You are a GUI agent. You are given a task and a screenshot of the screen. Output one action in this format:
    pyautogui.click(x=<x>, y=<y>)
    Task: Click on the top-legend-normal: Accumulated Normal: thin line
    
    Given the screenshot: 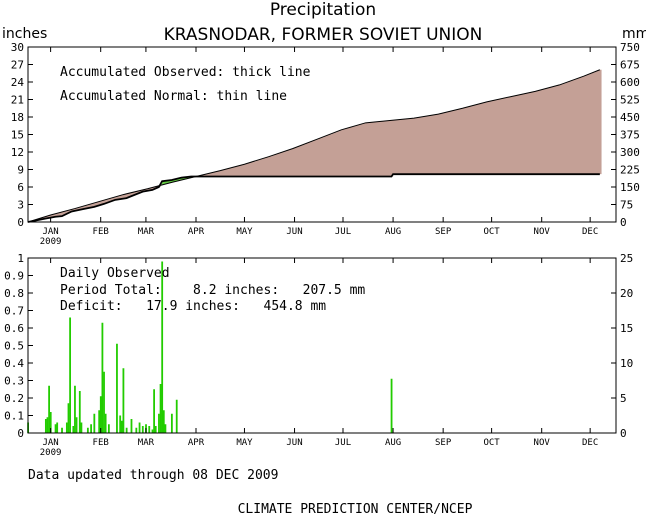 What is the action you would take?
    pyautogui.click(x=173, y=96)
    